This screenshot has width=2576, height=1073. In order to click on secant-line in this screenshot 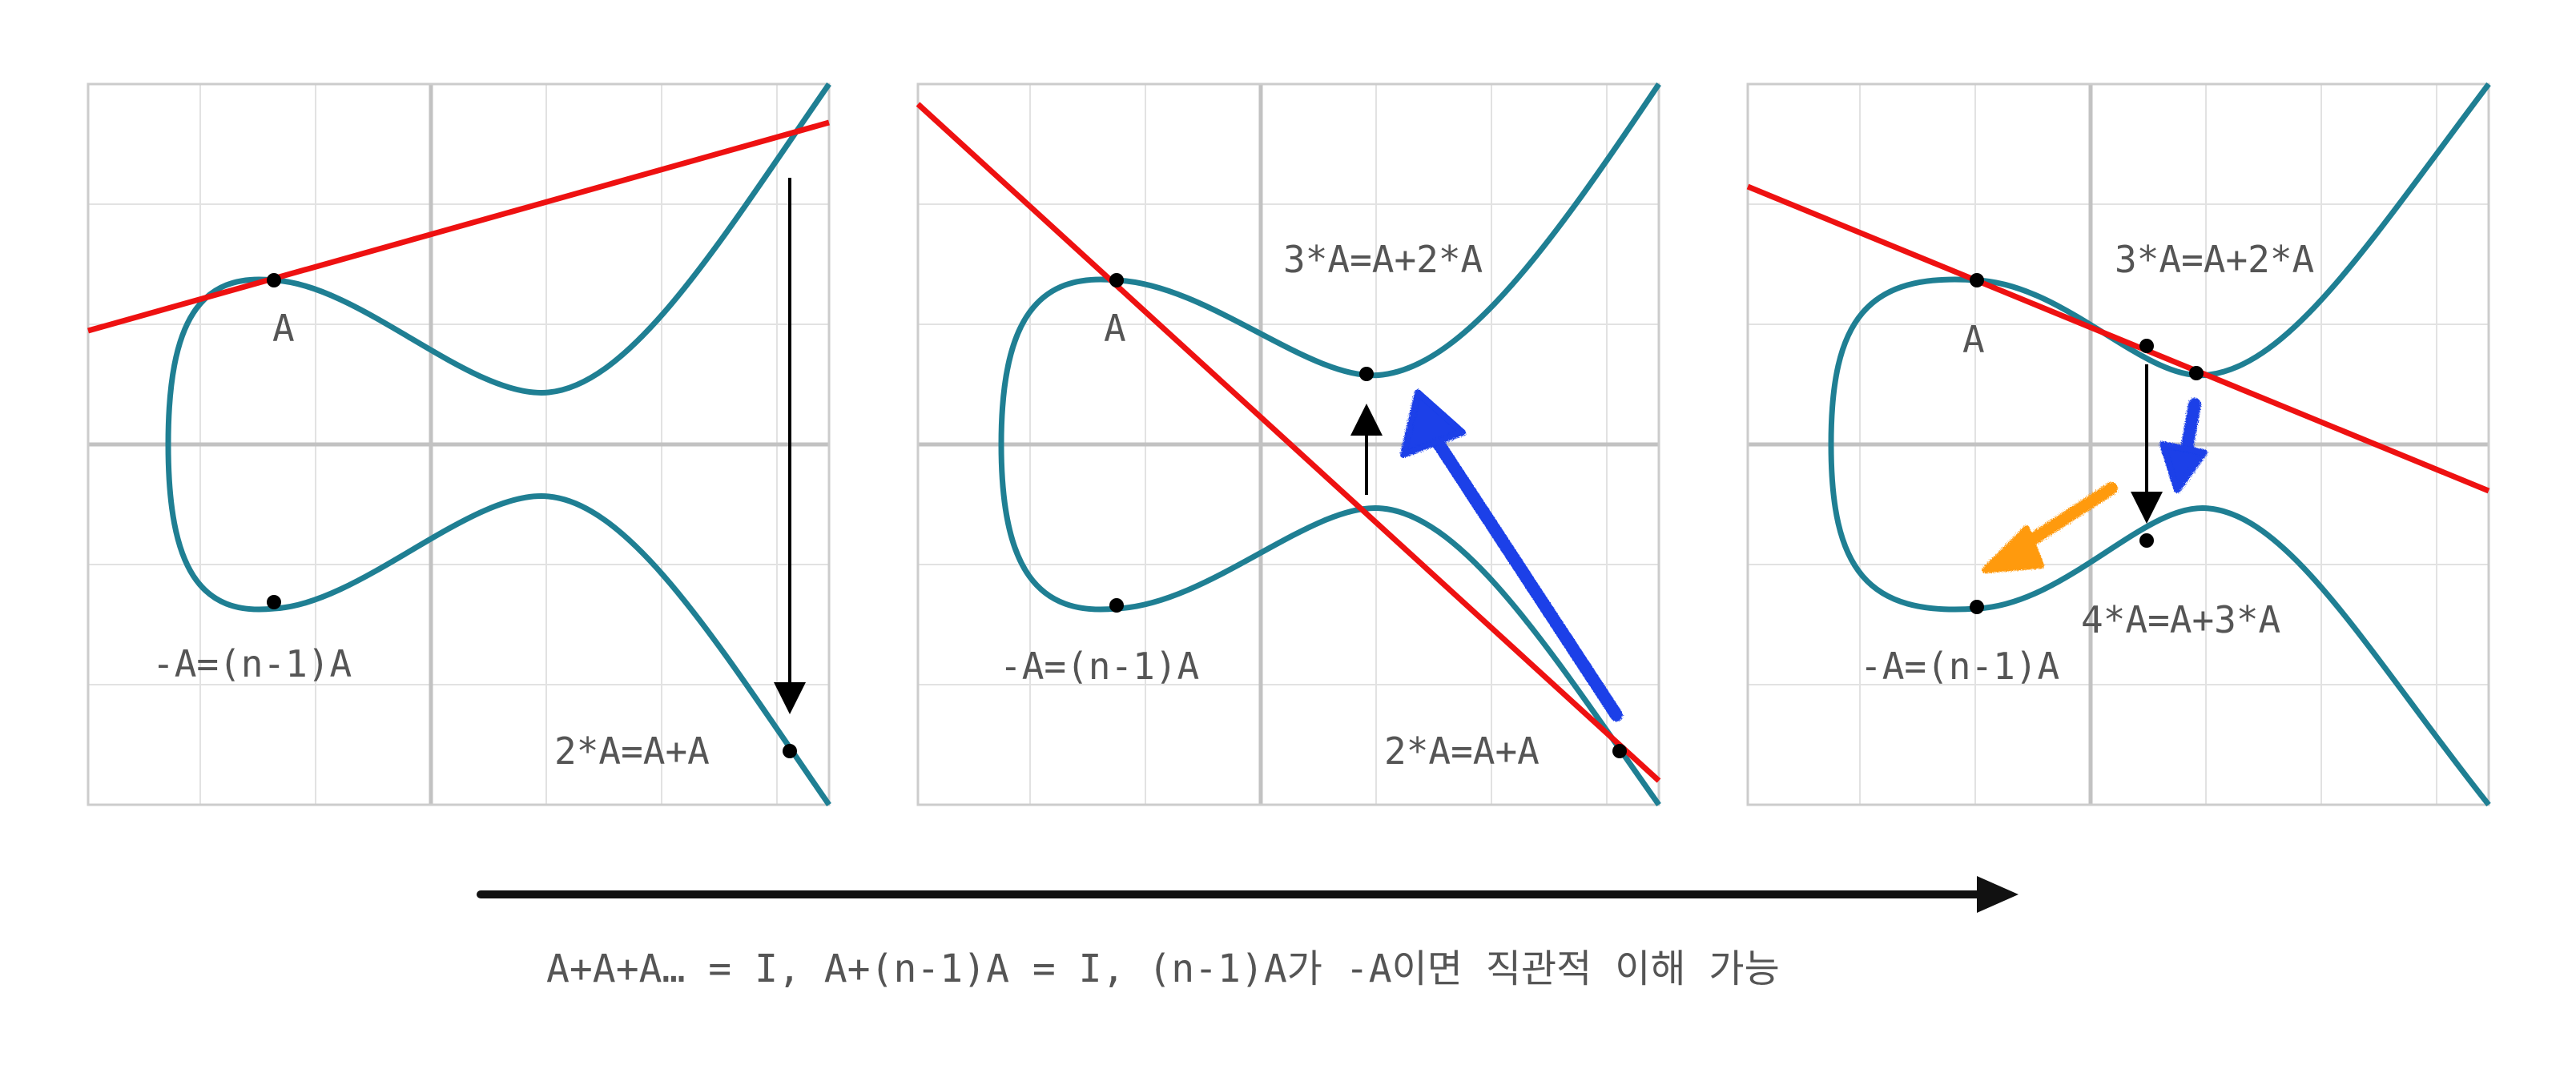, I will do `click(2118, 338)`.